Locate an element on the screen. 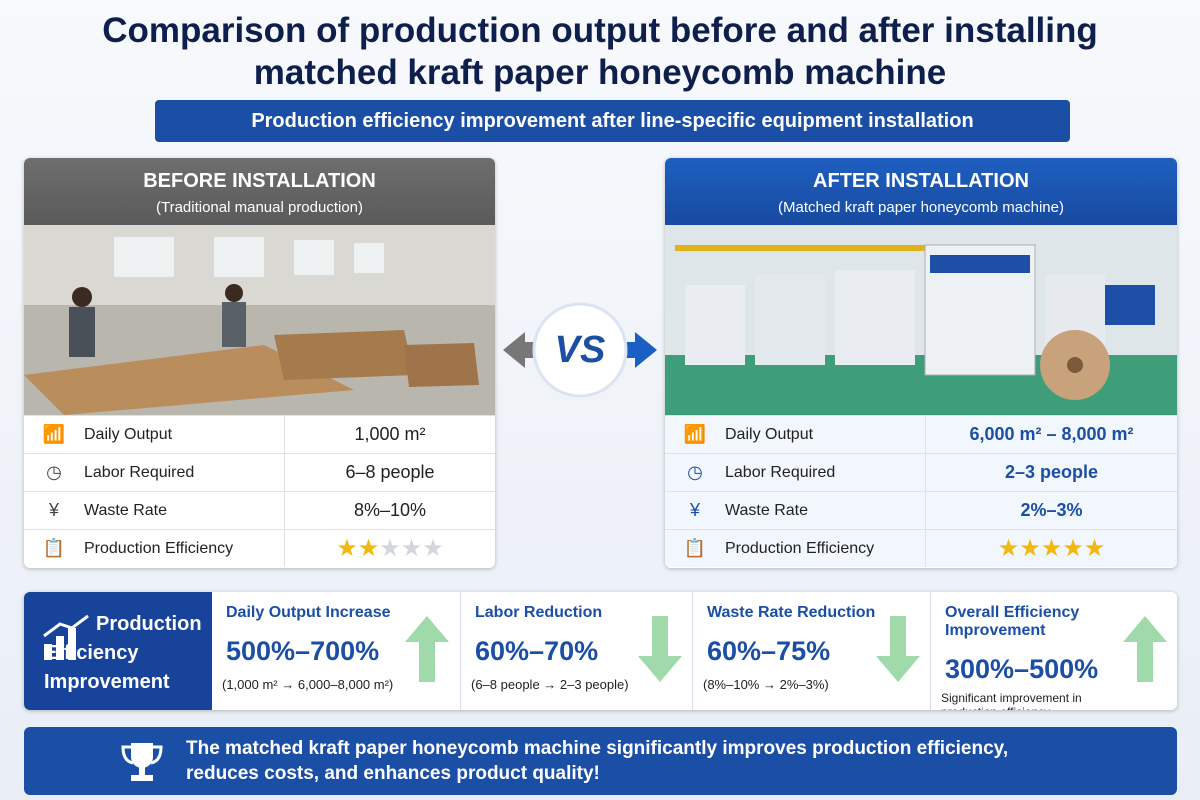 The image size is (1200, 800). item-value: 60%–75% is located at coordinates (769, 651).